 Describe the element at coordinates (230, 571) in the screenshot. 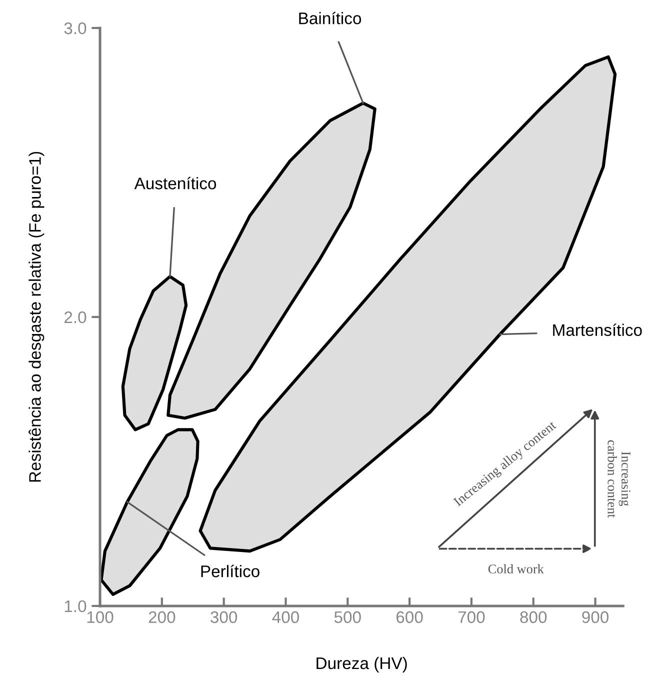

I see `text: Perlítico` at that location.